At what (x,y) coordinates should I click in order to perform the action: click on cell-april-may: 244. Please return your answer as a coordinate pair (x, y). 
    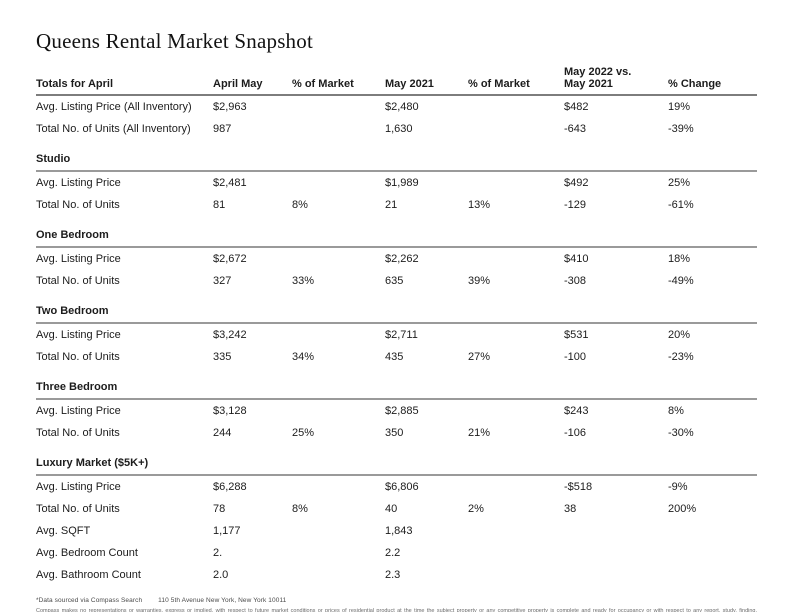
    Looking at the image, I should click on (222, 433).